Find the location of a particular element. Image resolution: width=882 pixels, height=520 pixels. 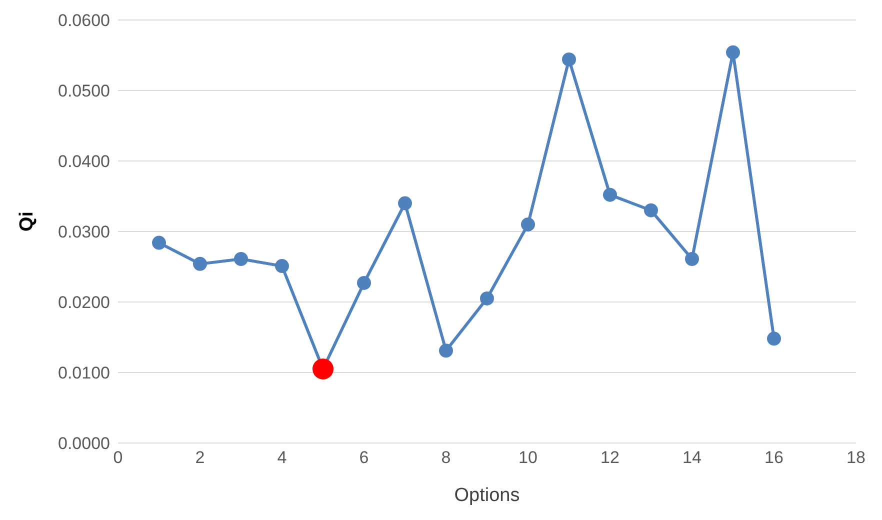

x-tick-label: 18 is located at coordinates (856, 458).